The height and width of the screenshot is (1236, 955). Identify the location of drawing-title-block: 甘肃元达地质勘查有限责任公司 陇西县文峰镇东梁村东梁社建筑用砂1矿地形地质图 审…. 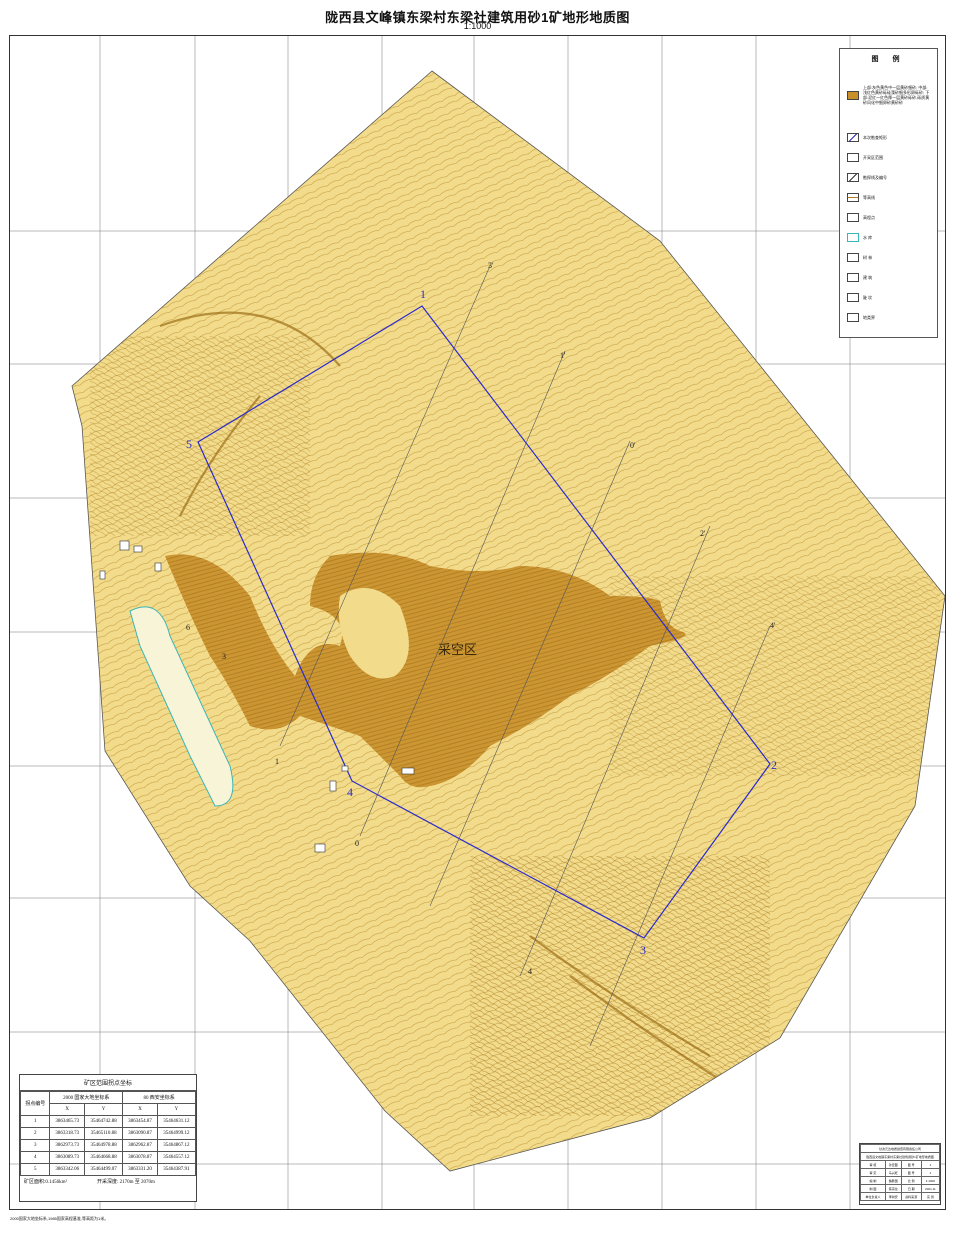
(900, 1174).